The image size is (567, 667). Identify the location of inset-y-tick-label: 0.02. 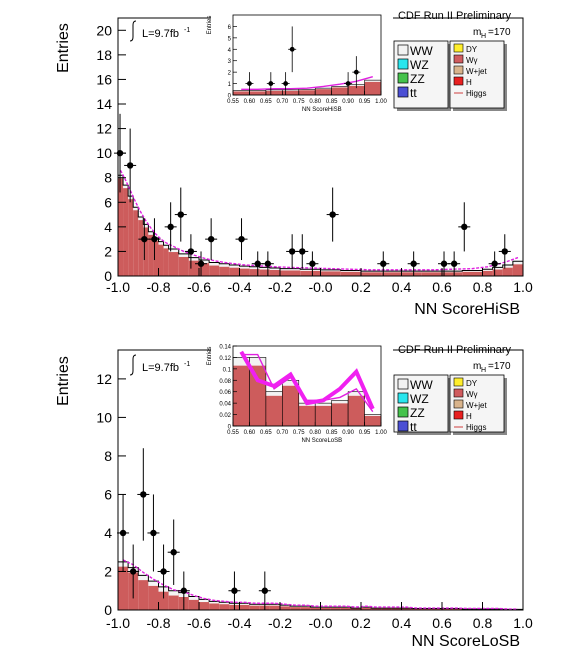
(225, 416).